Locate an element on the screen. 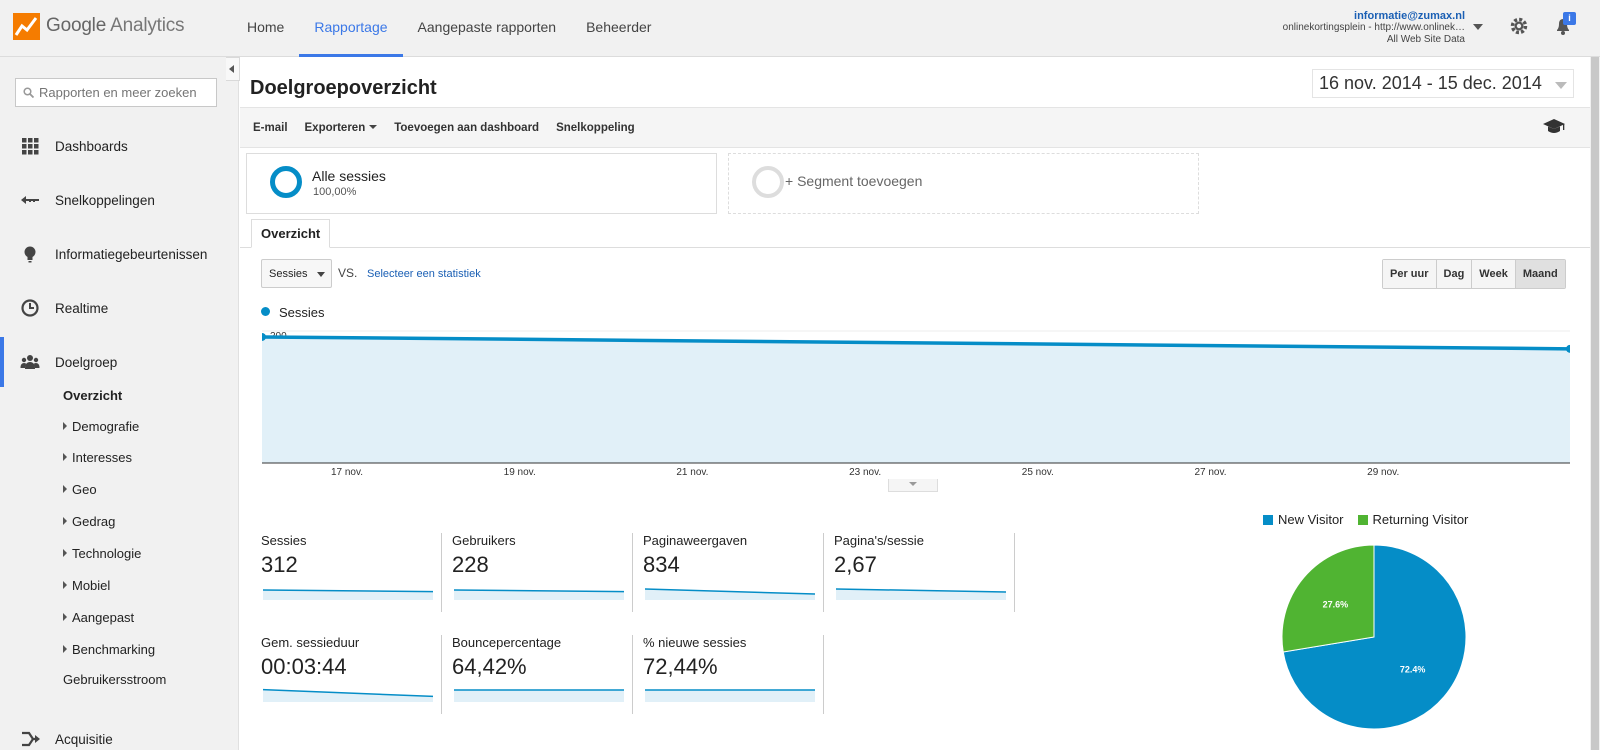 This screenshot has width=1600, height=750. segment-card-all-sessions: Alle sessies 100,00% is located at coordinates (481, 183).